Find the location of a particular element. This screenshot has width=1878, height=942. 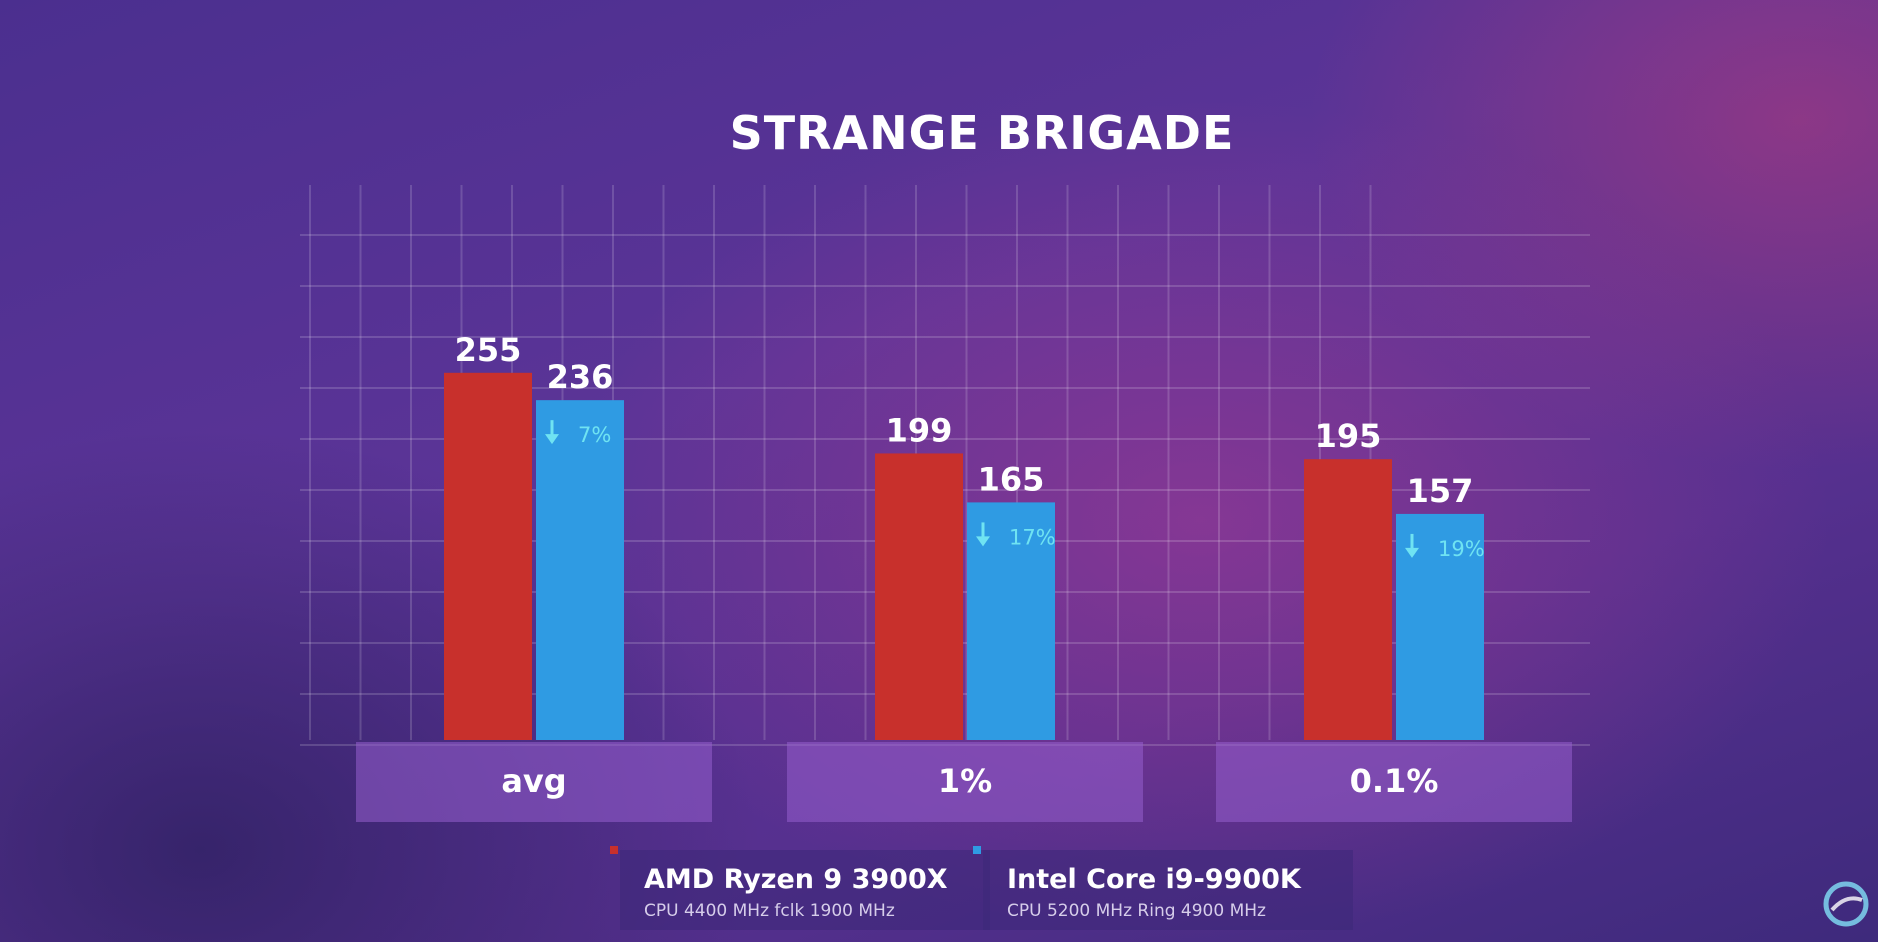

difference-percent-label: 17% is located at coordinates (1032, 537).